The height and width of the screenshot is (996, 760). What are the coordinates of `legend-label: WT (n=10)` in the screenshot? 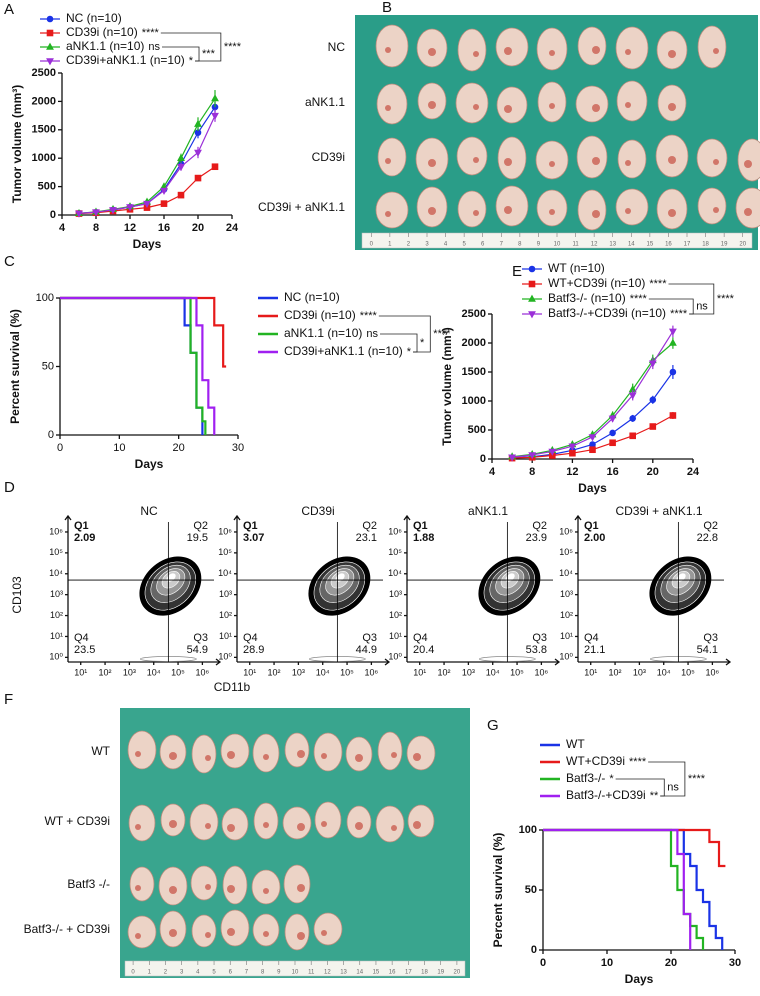 It's located at (576, 268).